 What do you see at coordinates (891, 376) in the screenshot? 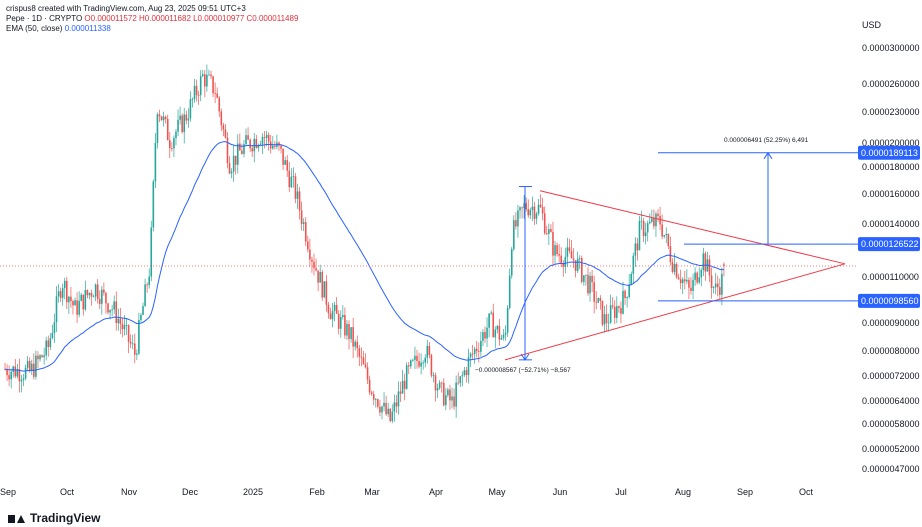
I see `y-tick-label: 0.0000072000` at bounding box center [891, 376].